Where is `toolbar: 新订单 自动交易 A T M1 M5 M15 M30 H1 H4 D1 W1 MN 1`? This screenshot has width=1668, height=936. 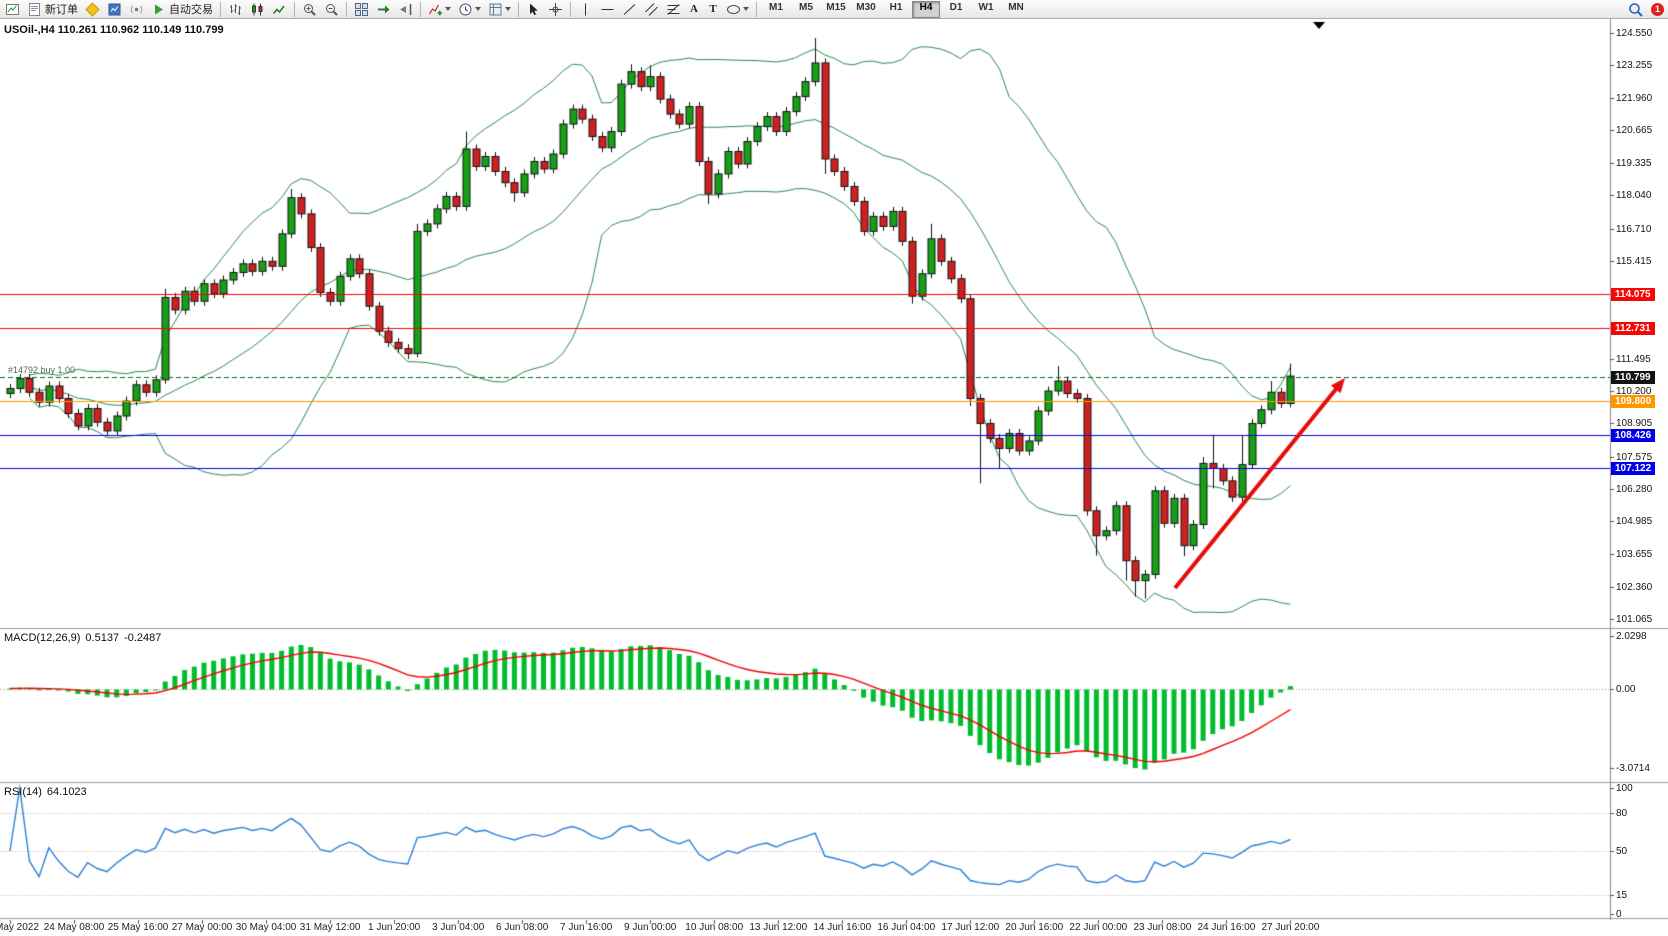 toolbar: 新订单 自动交易 A T M1 M5 M15 M30 H1 H4 D1 W1 MN 1 is located at coordinates (834, 9).